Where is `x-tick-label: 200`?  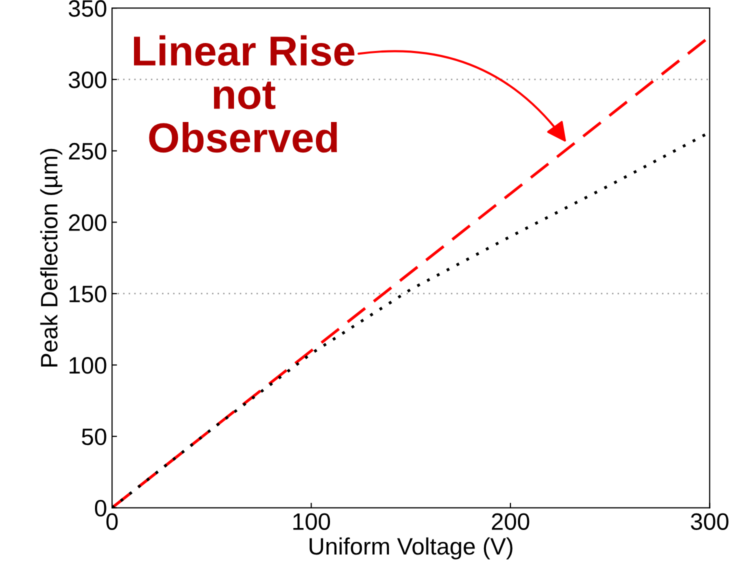 x-tick-label: 200 is located at coordinates (511, 521).